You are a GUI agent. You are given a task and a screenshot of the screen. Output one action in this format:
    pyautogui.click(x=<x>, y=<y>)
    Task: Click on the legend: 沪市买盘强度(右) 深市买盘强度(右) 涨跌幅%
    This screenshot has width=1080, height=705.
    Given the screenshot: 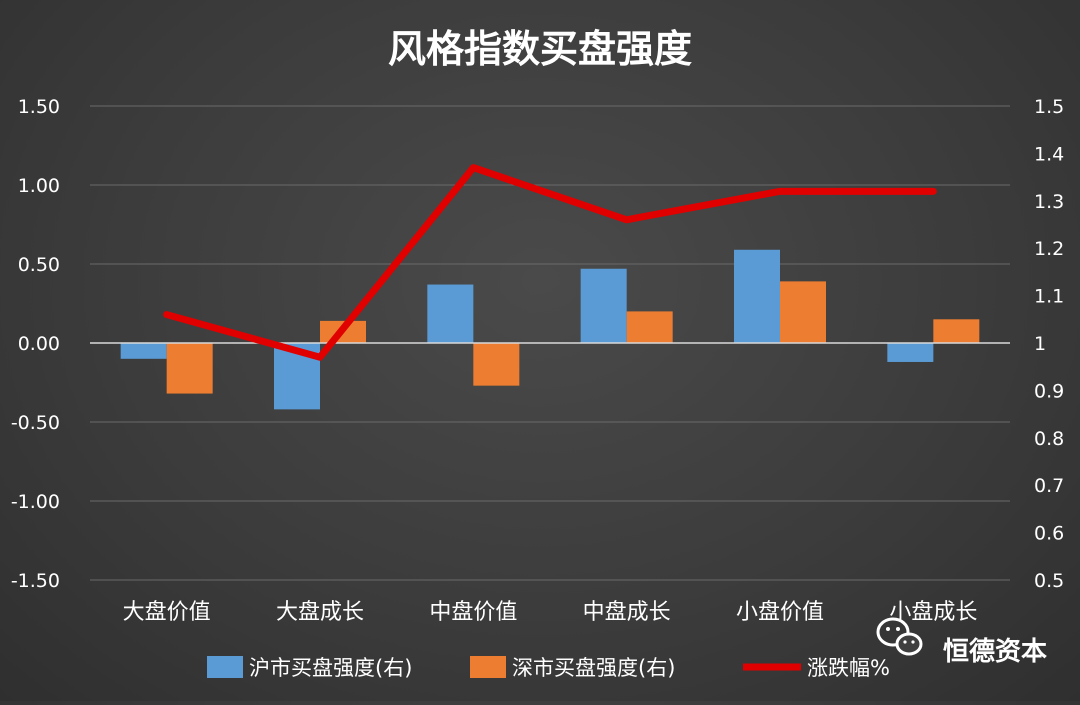 What is the action you would take?
    pyautogui.click(x=548, y=668)
    